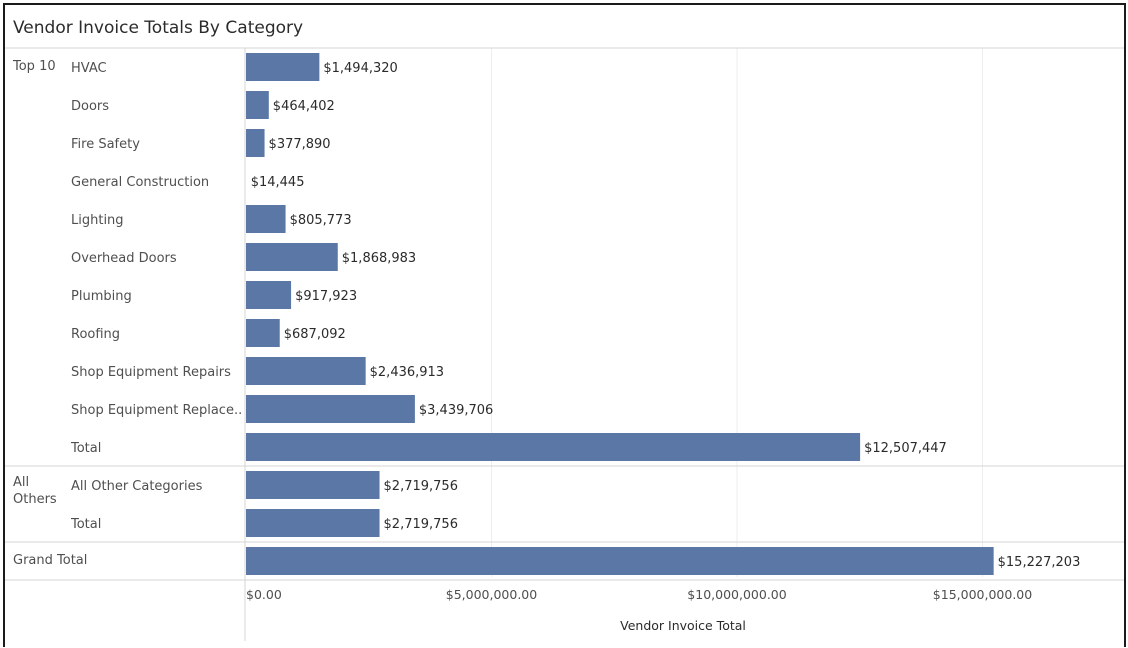 This screenshot has width=1128, height=648. What do you see at coordinates (264, 594) in the screenshot?
I see `x-tick-label: $0.00` at bounding box center [264, 594].